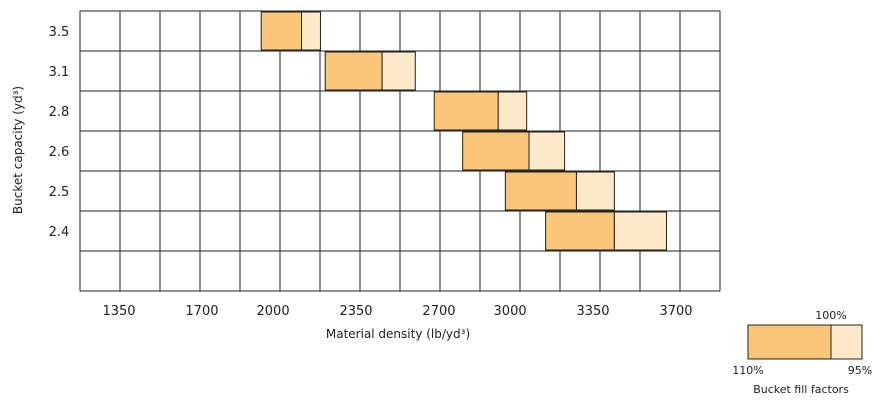 This screenshot has width=873, height=400. What do you see at coordinates (438, 311) in the screenshot?
I see `x-tick-label: 2700` at bounding box center [438, 311].